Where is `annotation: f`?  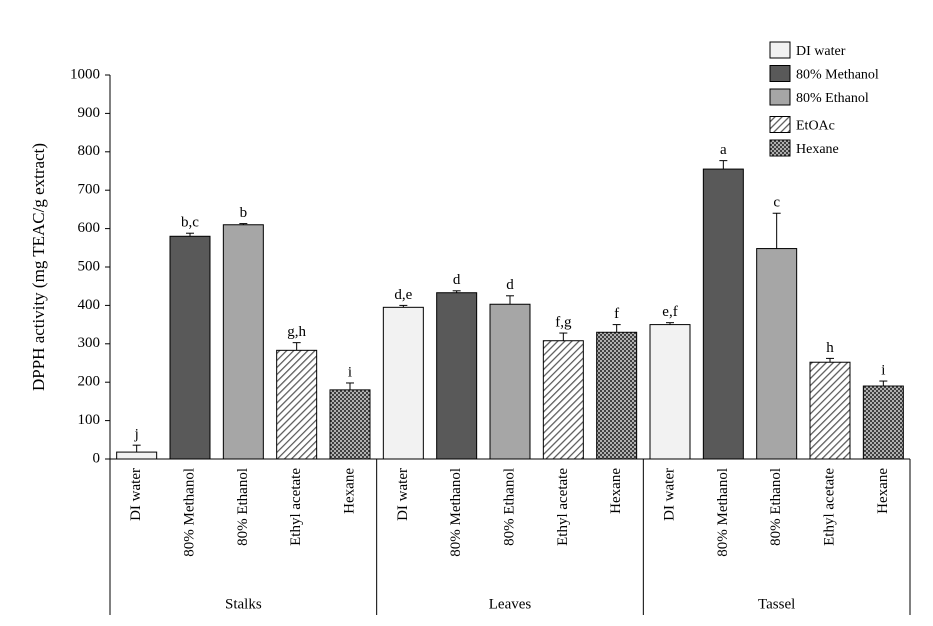 annotation: f is located at coordinates (616, 314).